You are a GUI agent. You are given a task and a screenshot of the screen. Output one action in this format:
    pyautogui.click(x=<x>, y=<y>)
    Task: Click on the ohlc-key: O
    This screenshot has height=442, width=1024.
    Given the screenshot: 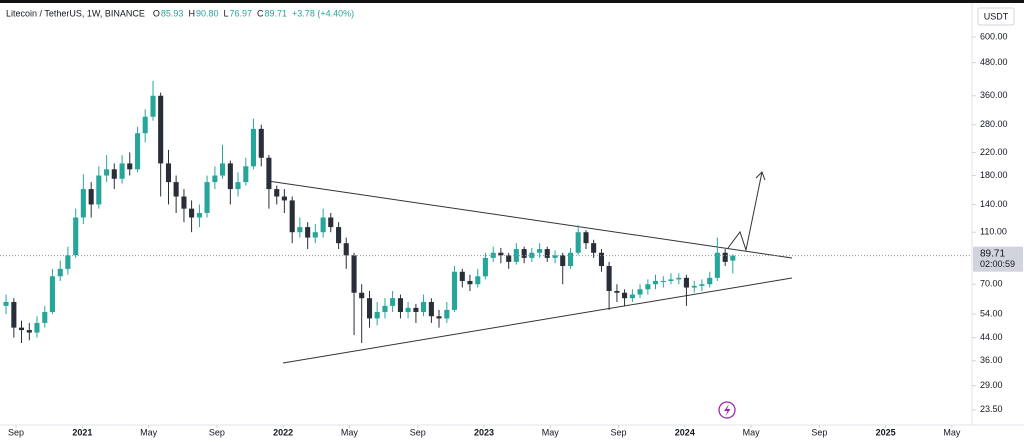 What is the action you would take?
    pyautogui.click(x=156, y=13)
    